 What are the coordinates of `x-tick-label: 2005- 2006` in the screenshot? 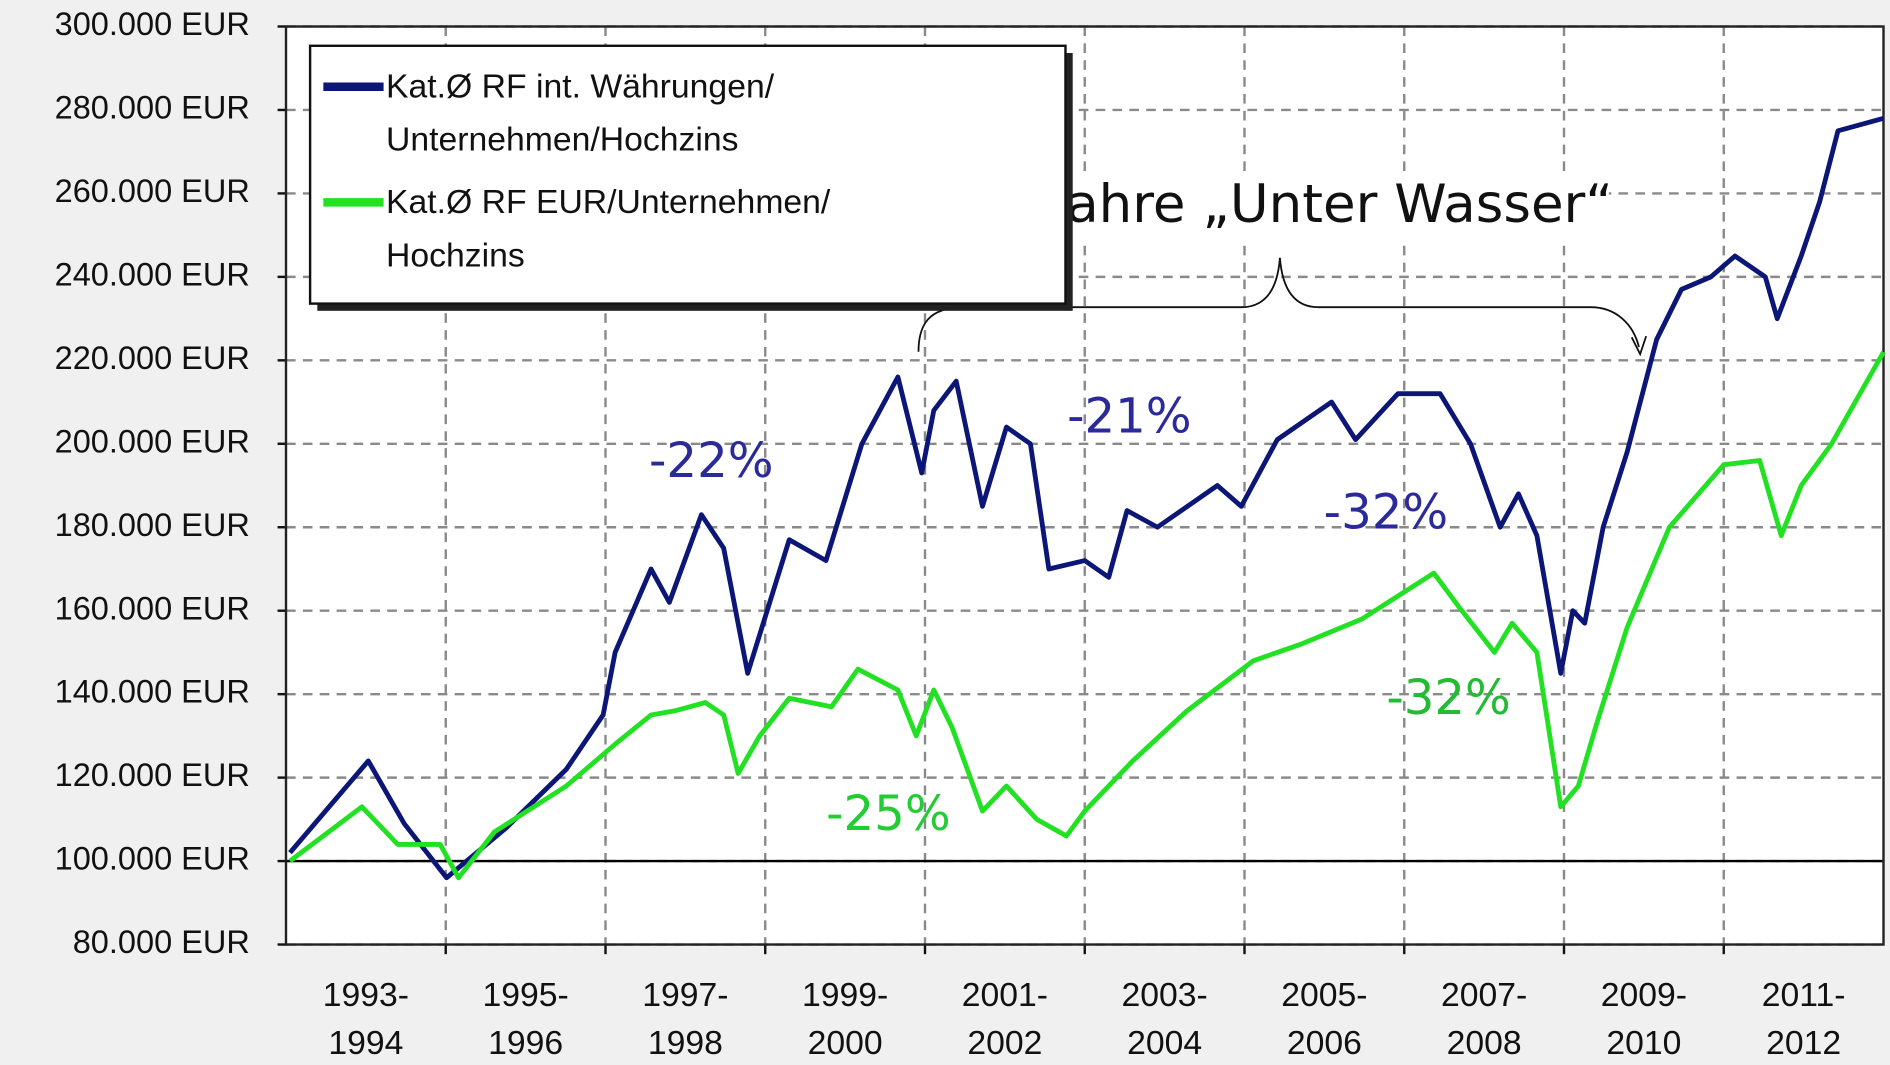 It's located at (1324, 1018).